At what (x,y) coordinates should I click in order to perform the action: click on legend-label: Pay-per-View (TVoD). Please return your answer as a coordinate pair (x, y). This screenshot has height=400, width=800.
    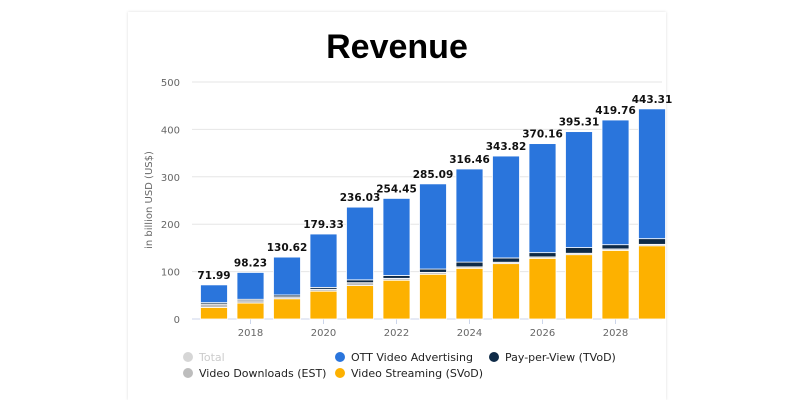
    Looking at the image, I should click on (560, 357).